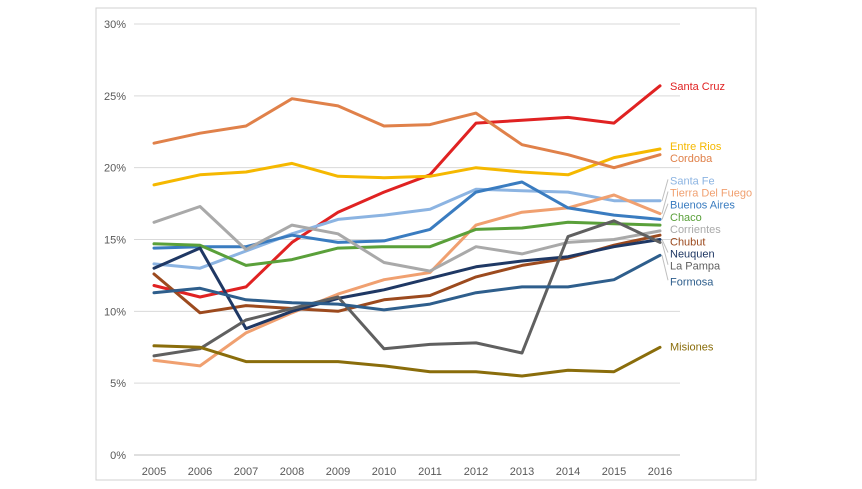  What do you see at coordinates (692, 181) in the screenshot?
I see `series-label: Santa Fe` at bounding box center [692, 181].